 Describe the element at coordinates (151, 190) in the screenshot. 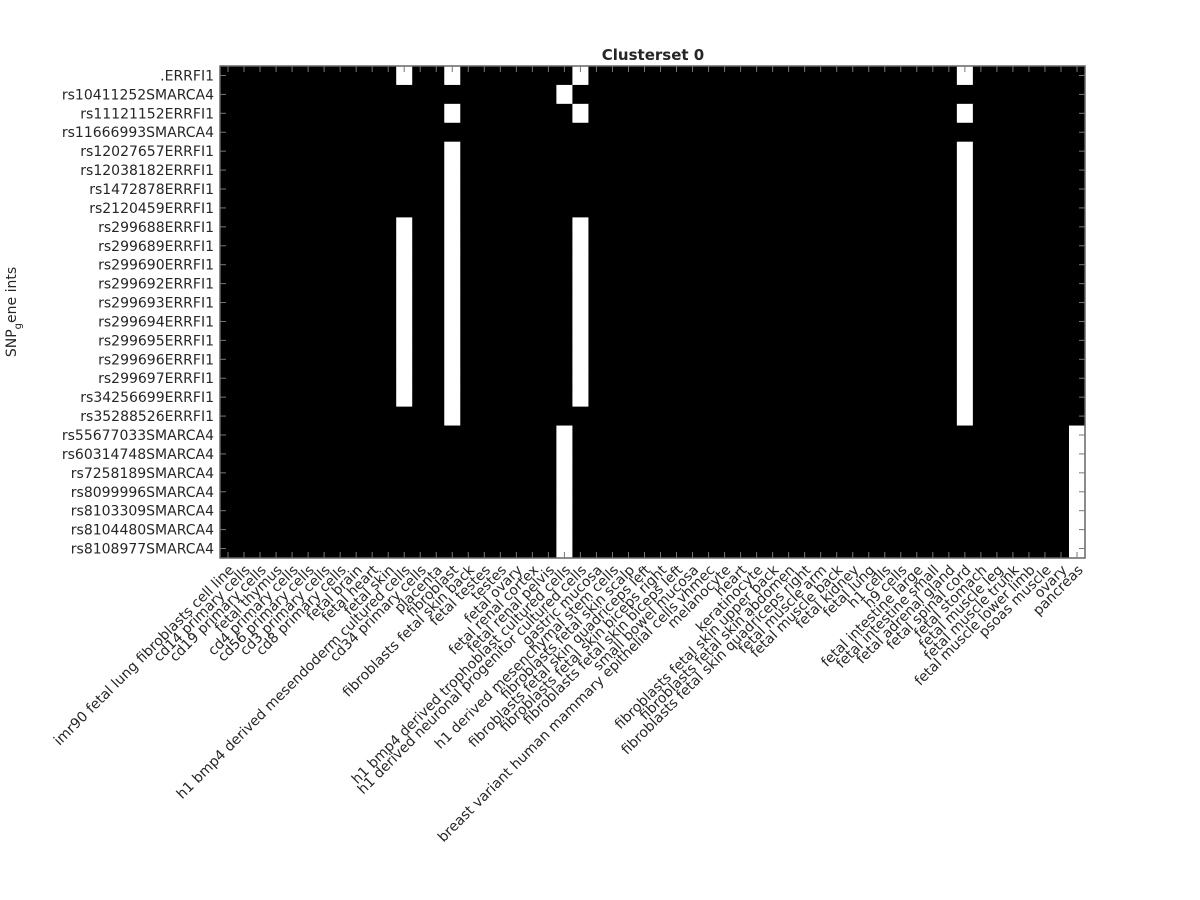

I see `y-tick-label: rs1472878ERRFI1` at that location.